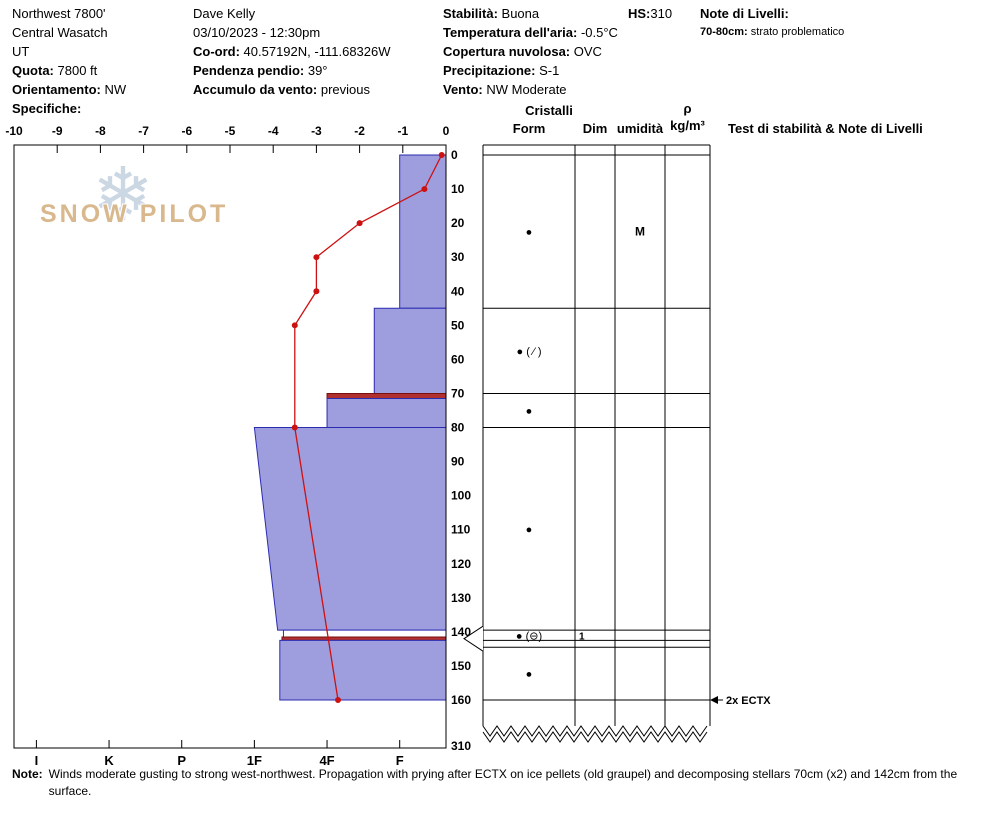  I want to click on temp-tick-label: 0, so click(446, 131).